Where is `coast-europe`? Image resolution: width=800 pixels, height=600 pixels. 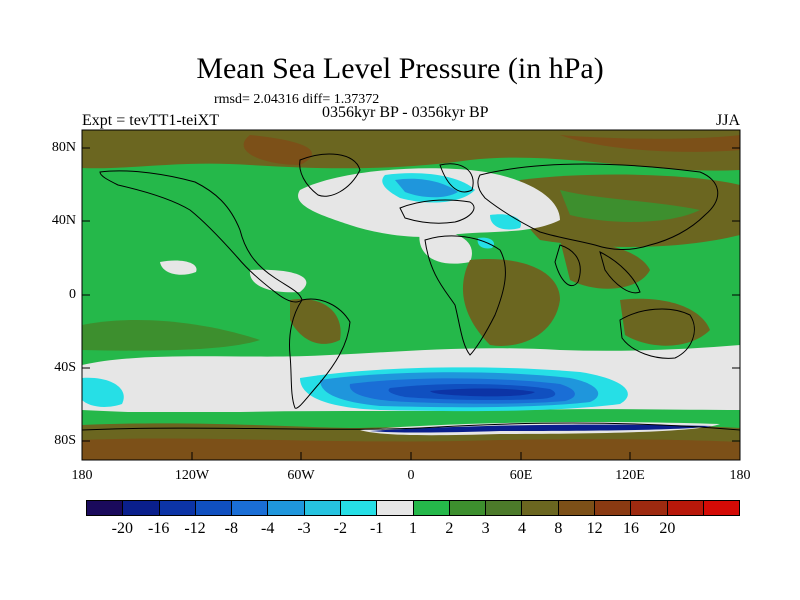
coast-europe is located at coordinates (437, 211).